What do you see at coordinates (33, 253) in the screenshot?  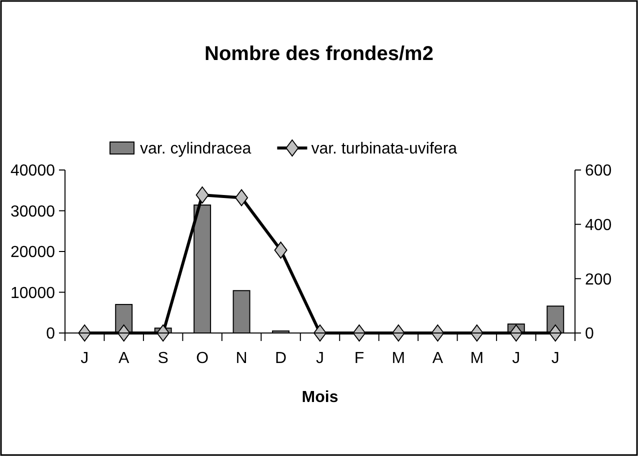 I see `y-tick-label: 20000` at bounding box center [33, 253].